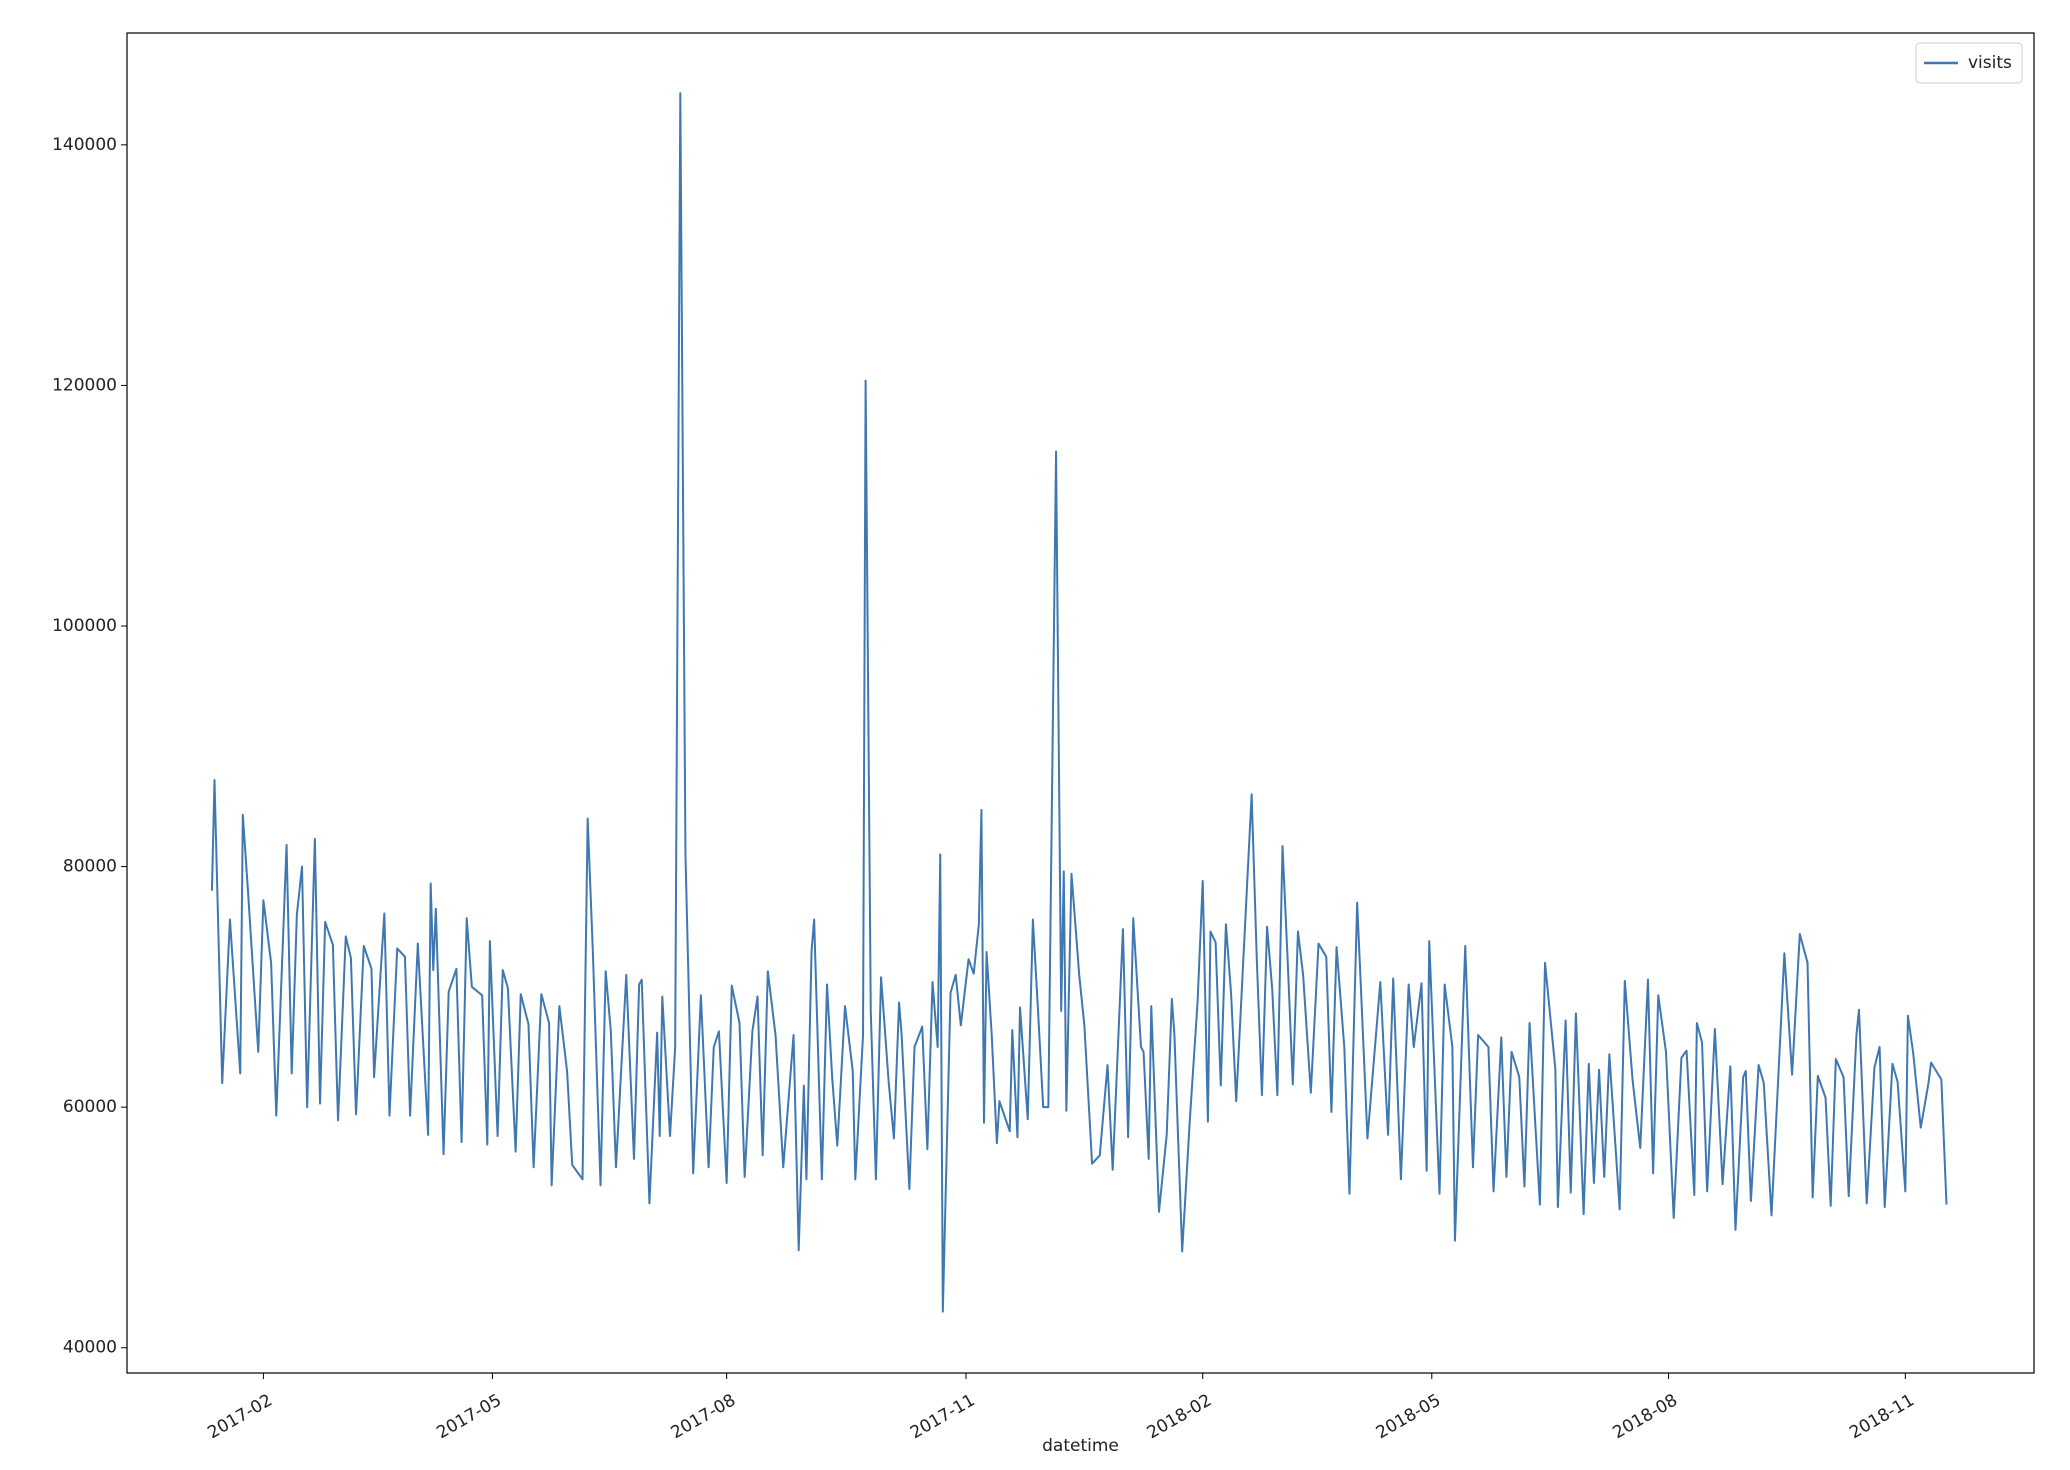 Image resolution: width=2070 pixels, height=1470 pixels. Describe the element at coordinates (1990, 63) in the screenshot. I see `legend-label: visits` at that location.